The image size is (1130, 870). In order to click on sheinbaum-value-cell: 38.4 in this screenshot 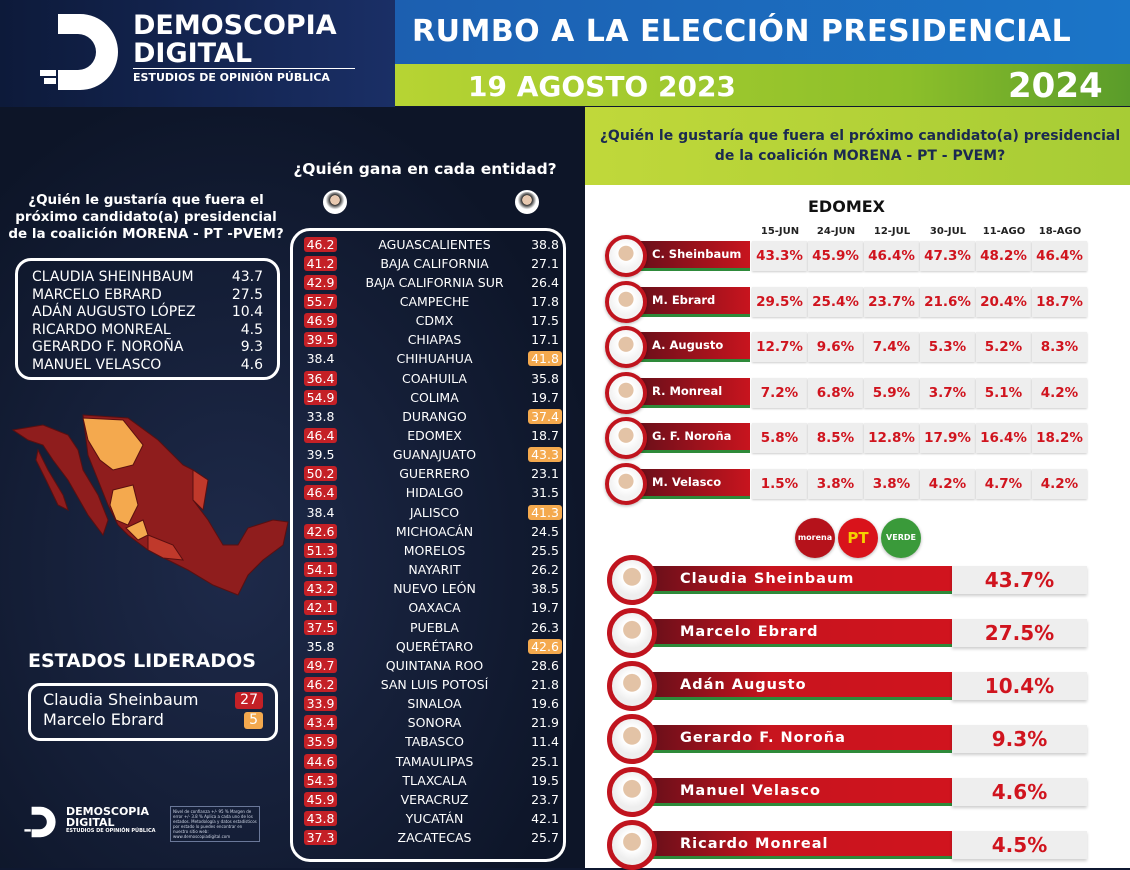, I will do `click(320, 512)`.